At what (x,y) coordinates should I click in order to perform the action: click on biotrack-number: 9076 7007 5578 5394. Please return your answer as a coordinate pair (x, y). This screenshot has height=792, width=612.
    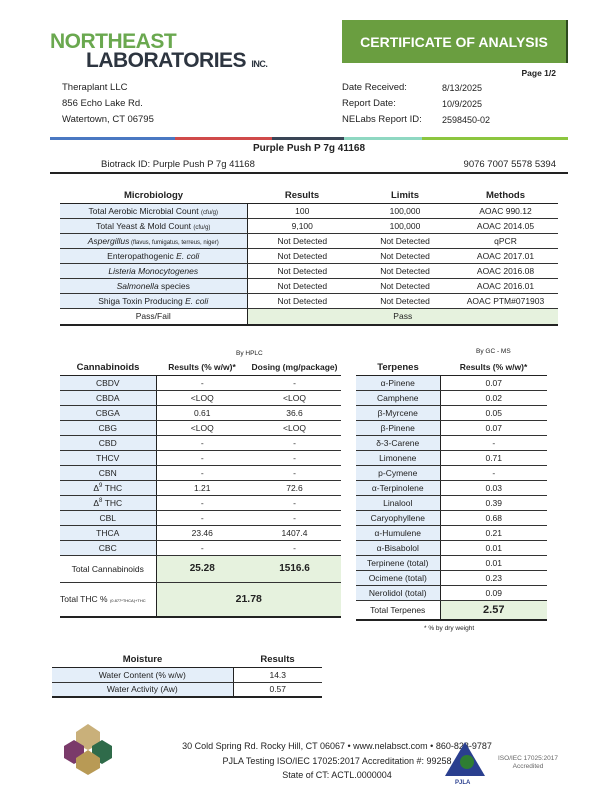
    Looking at the image, I should click on (509, 164).